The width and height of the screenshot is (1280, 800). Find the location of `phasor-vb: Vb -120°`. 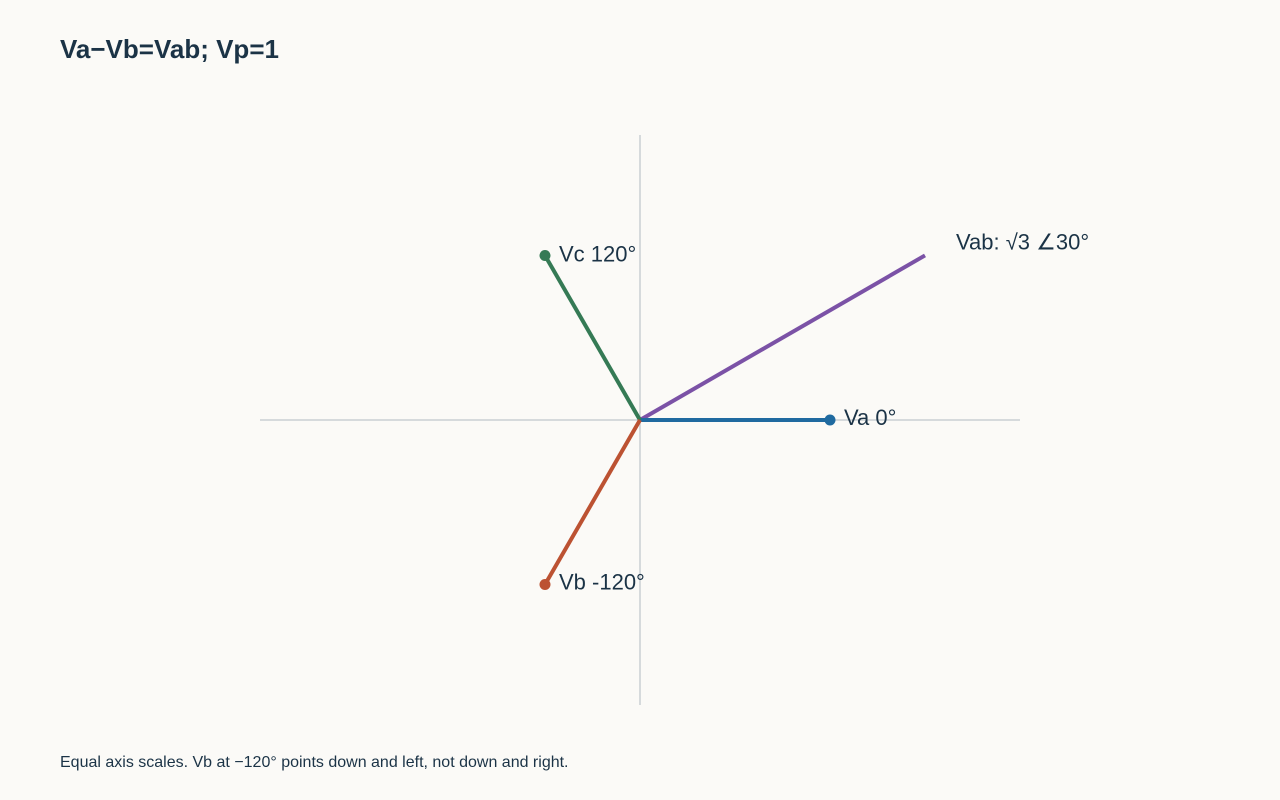

phasor-vb: Vb -120° is located at coordinates (592, 506).